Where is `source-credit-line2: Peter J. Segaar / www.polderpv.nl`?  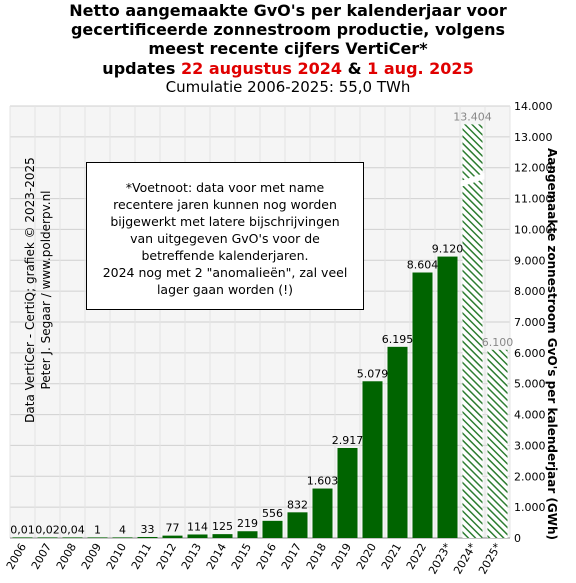
source-credit-line2: Peter J. Segaar / www.polderpv.nl is located at coordinates (46, 290).